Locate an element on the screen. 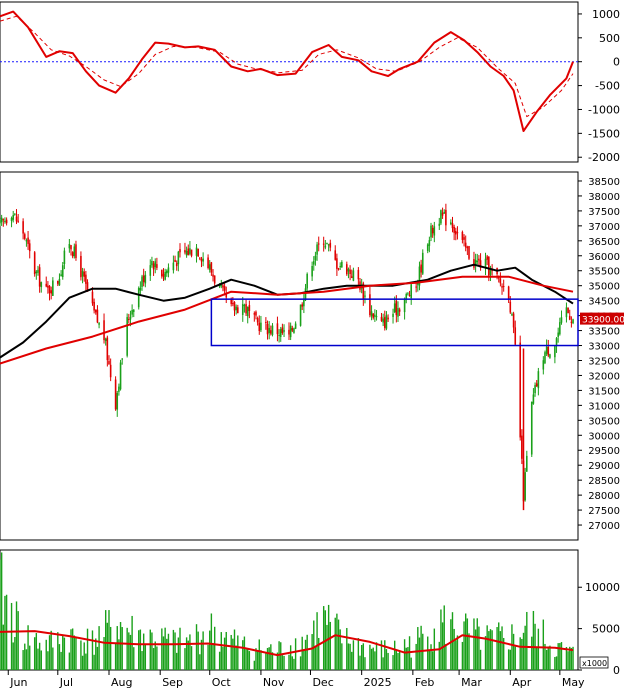  price-tick-label: 35000 is located at coordinates (604, 287).